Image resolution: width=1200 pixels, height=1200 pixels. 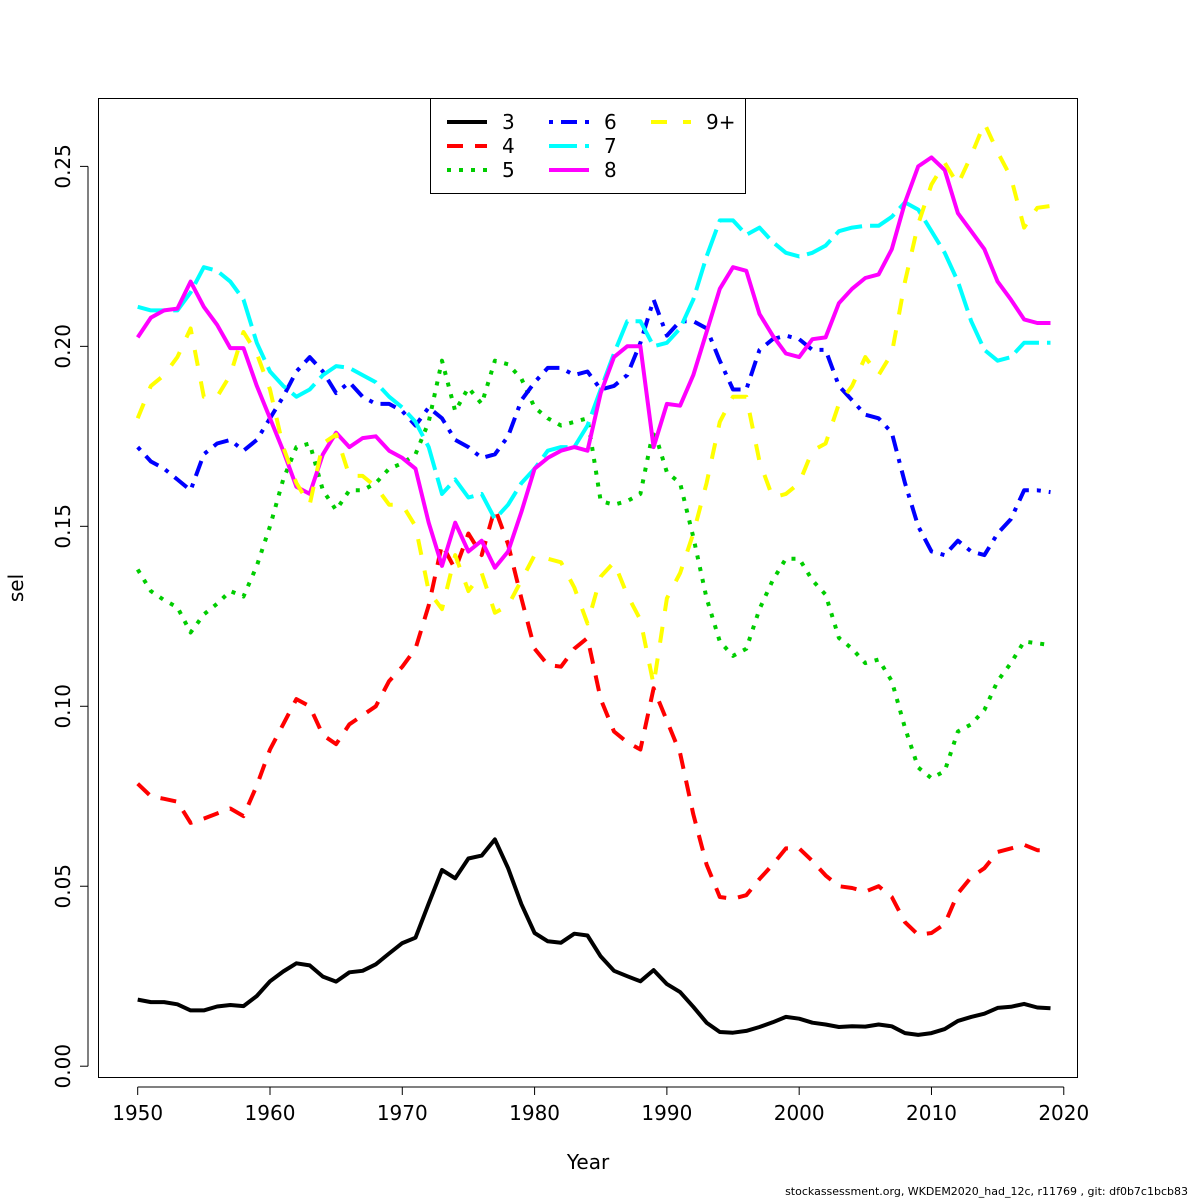 What do you see at coordinates (481, 122) in the screenshot?
I see `legend-item: 3` at bounding box center [481, 122].